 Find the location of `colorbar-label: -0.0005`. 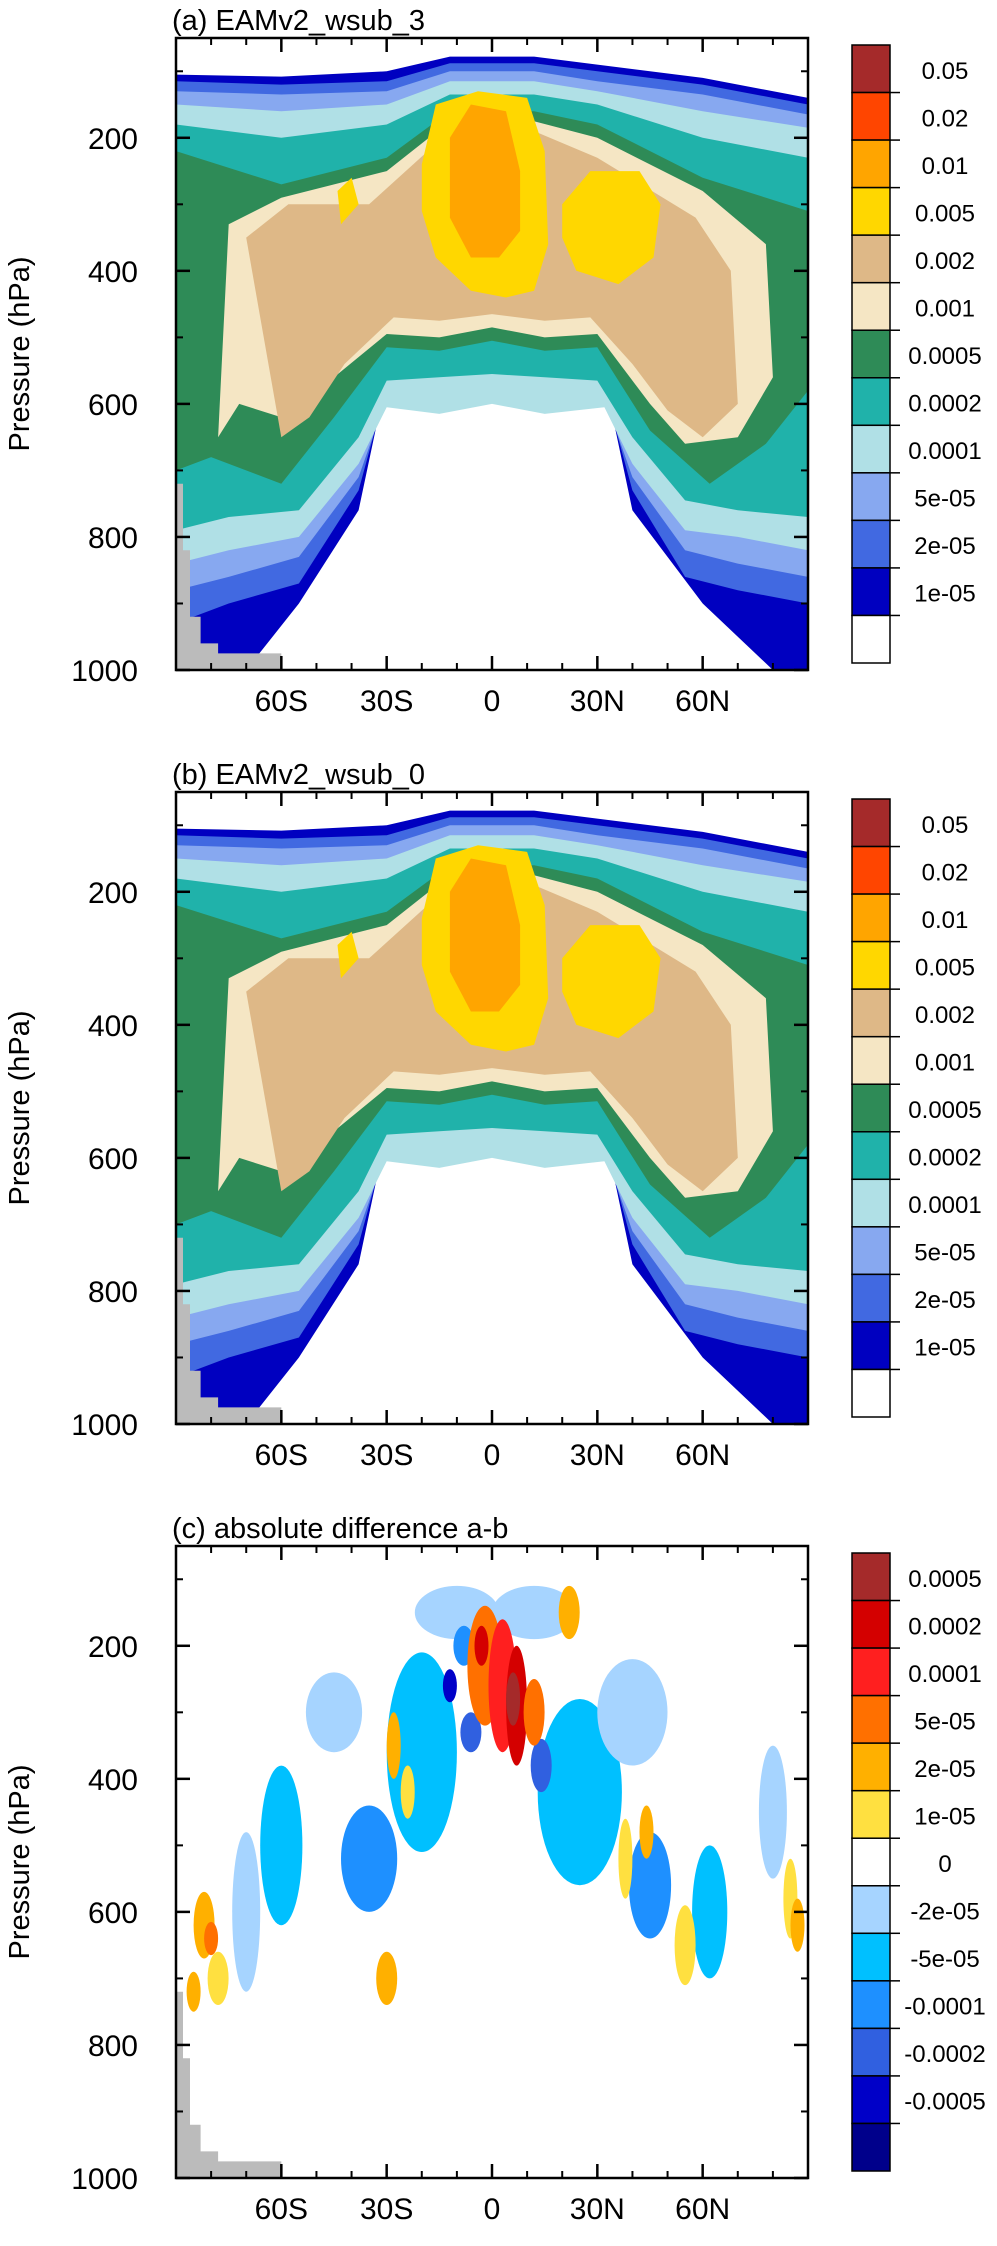

colorbar-label: -0.0005 is located at coordinates (944, 2102).